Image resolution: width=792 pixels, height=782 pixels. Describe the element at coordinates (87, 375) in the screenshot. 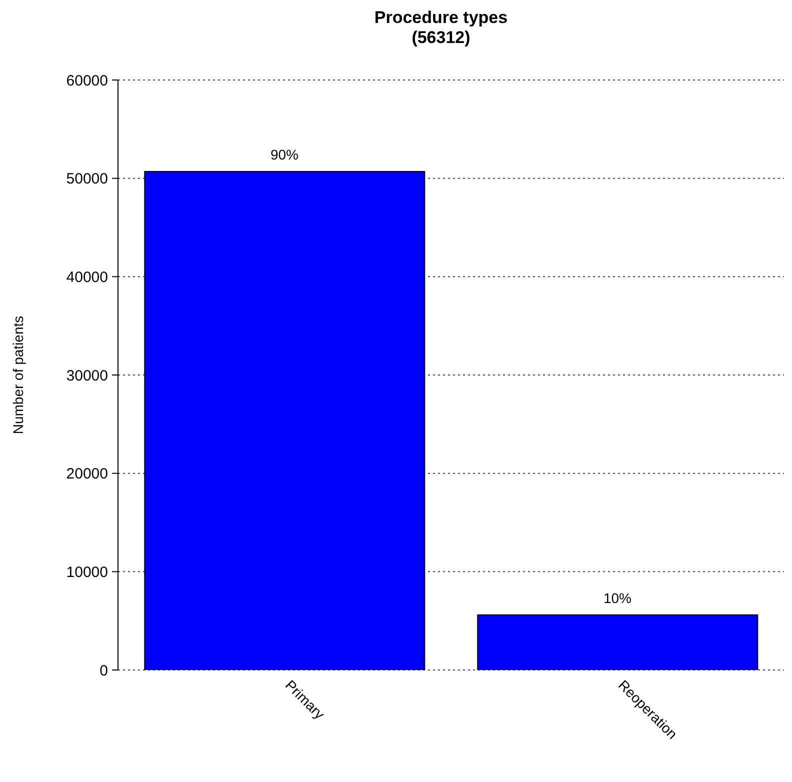

I see `y-tick-label: 30000` at that location.